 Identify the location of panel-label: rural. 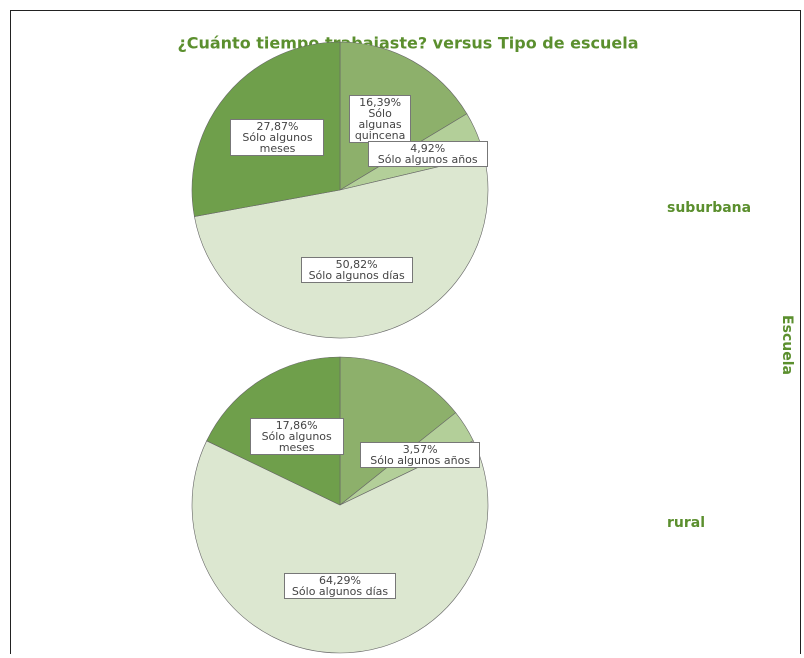
(686, 523).